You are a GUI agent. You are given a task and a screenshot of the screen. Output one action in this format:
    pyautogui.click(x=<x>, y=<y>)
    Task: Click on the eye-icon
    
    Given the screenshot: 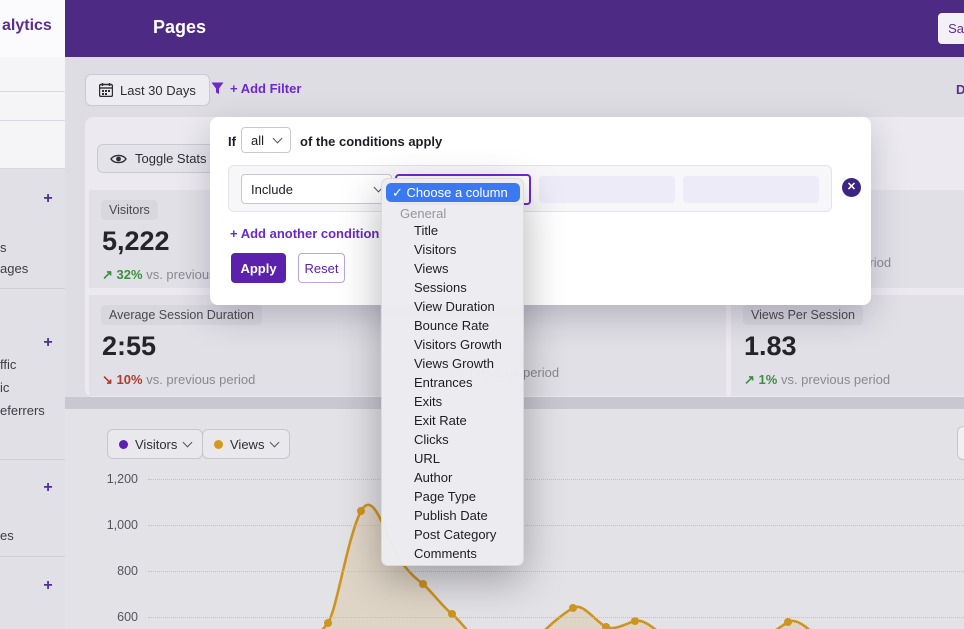 What is the action you would take?
    pyautogui.click(x=118, y=159)
    